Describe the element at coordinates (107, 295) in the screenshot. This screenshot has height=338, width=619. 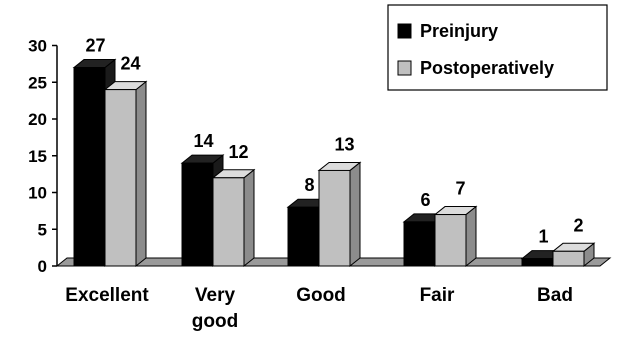
I see `x-category-label: Excellent` at that location.